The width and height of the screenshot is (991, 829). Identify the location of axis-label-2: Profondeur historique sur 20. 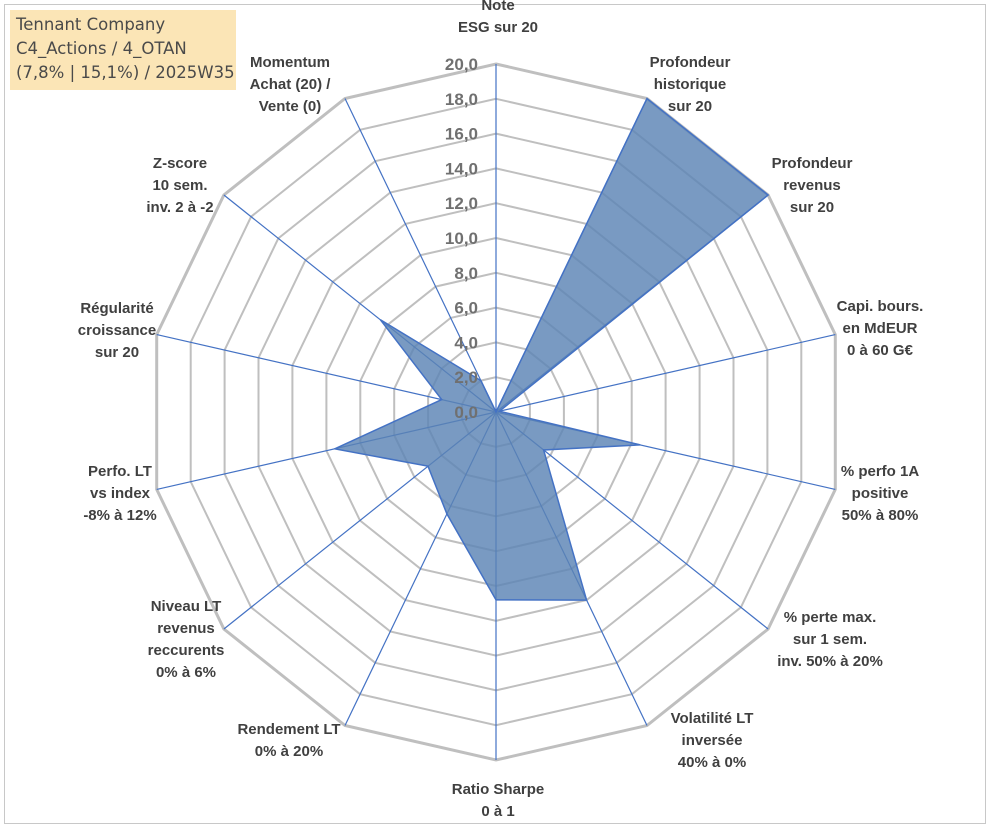
(690, 84).